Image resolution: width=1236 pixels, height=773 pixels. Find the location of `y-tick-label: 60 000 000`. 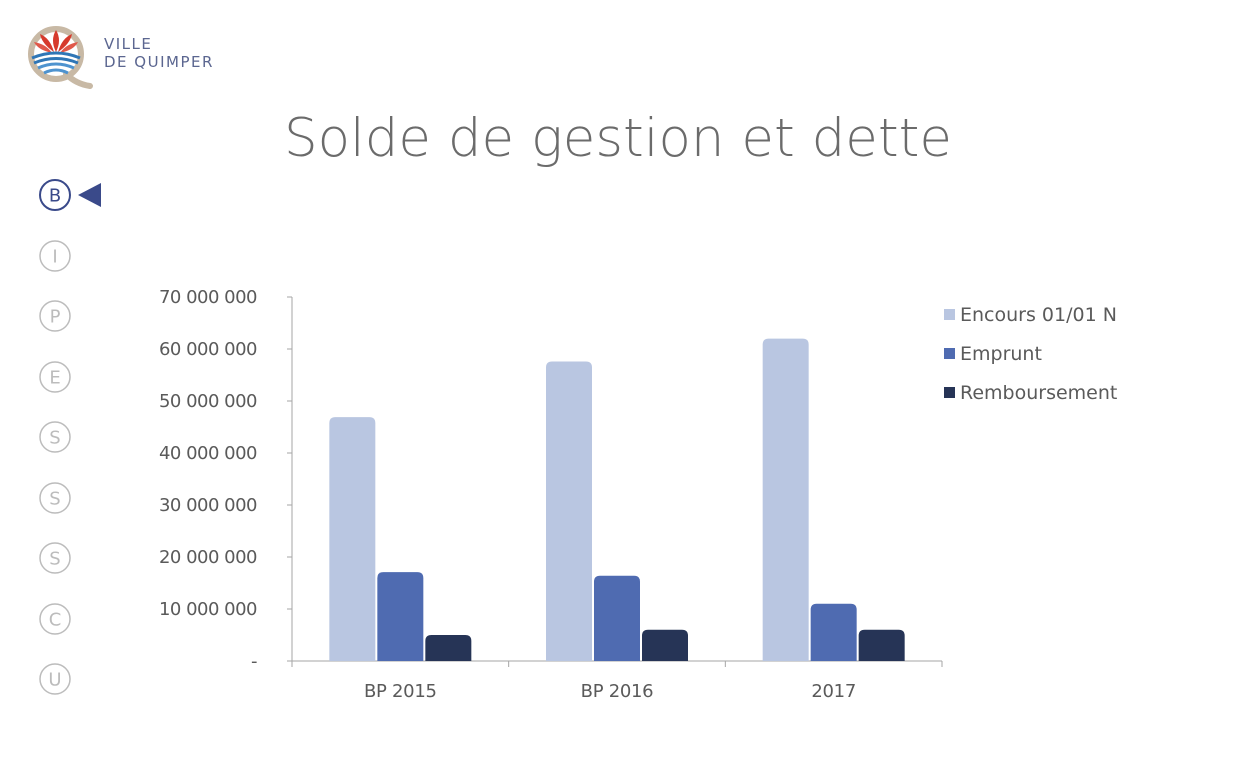

y-tick-label: 60 000 000 is located at coordinates (208, 349).